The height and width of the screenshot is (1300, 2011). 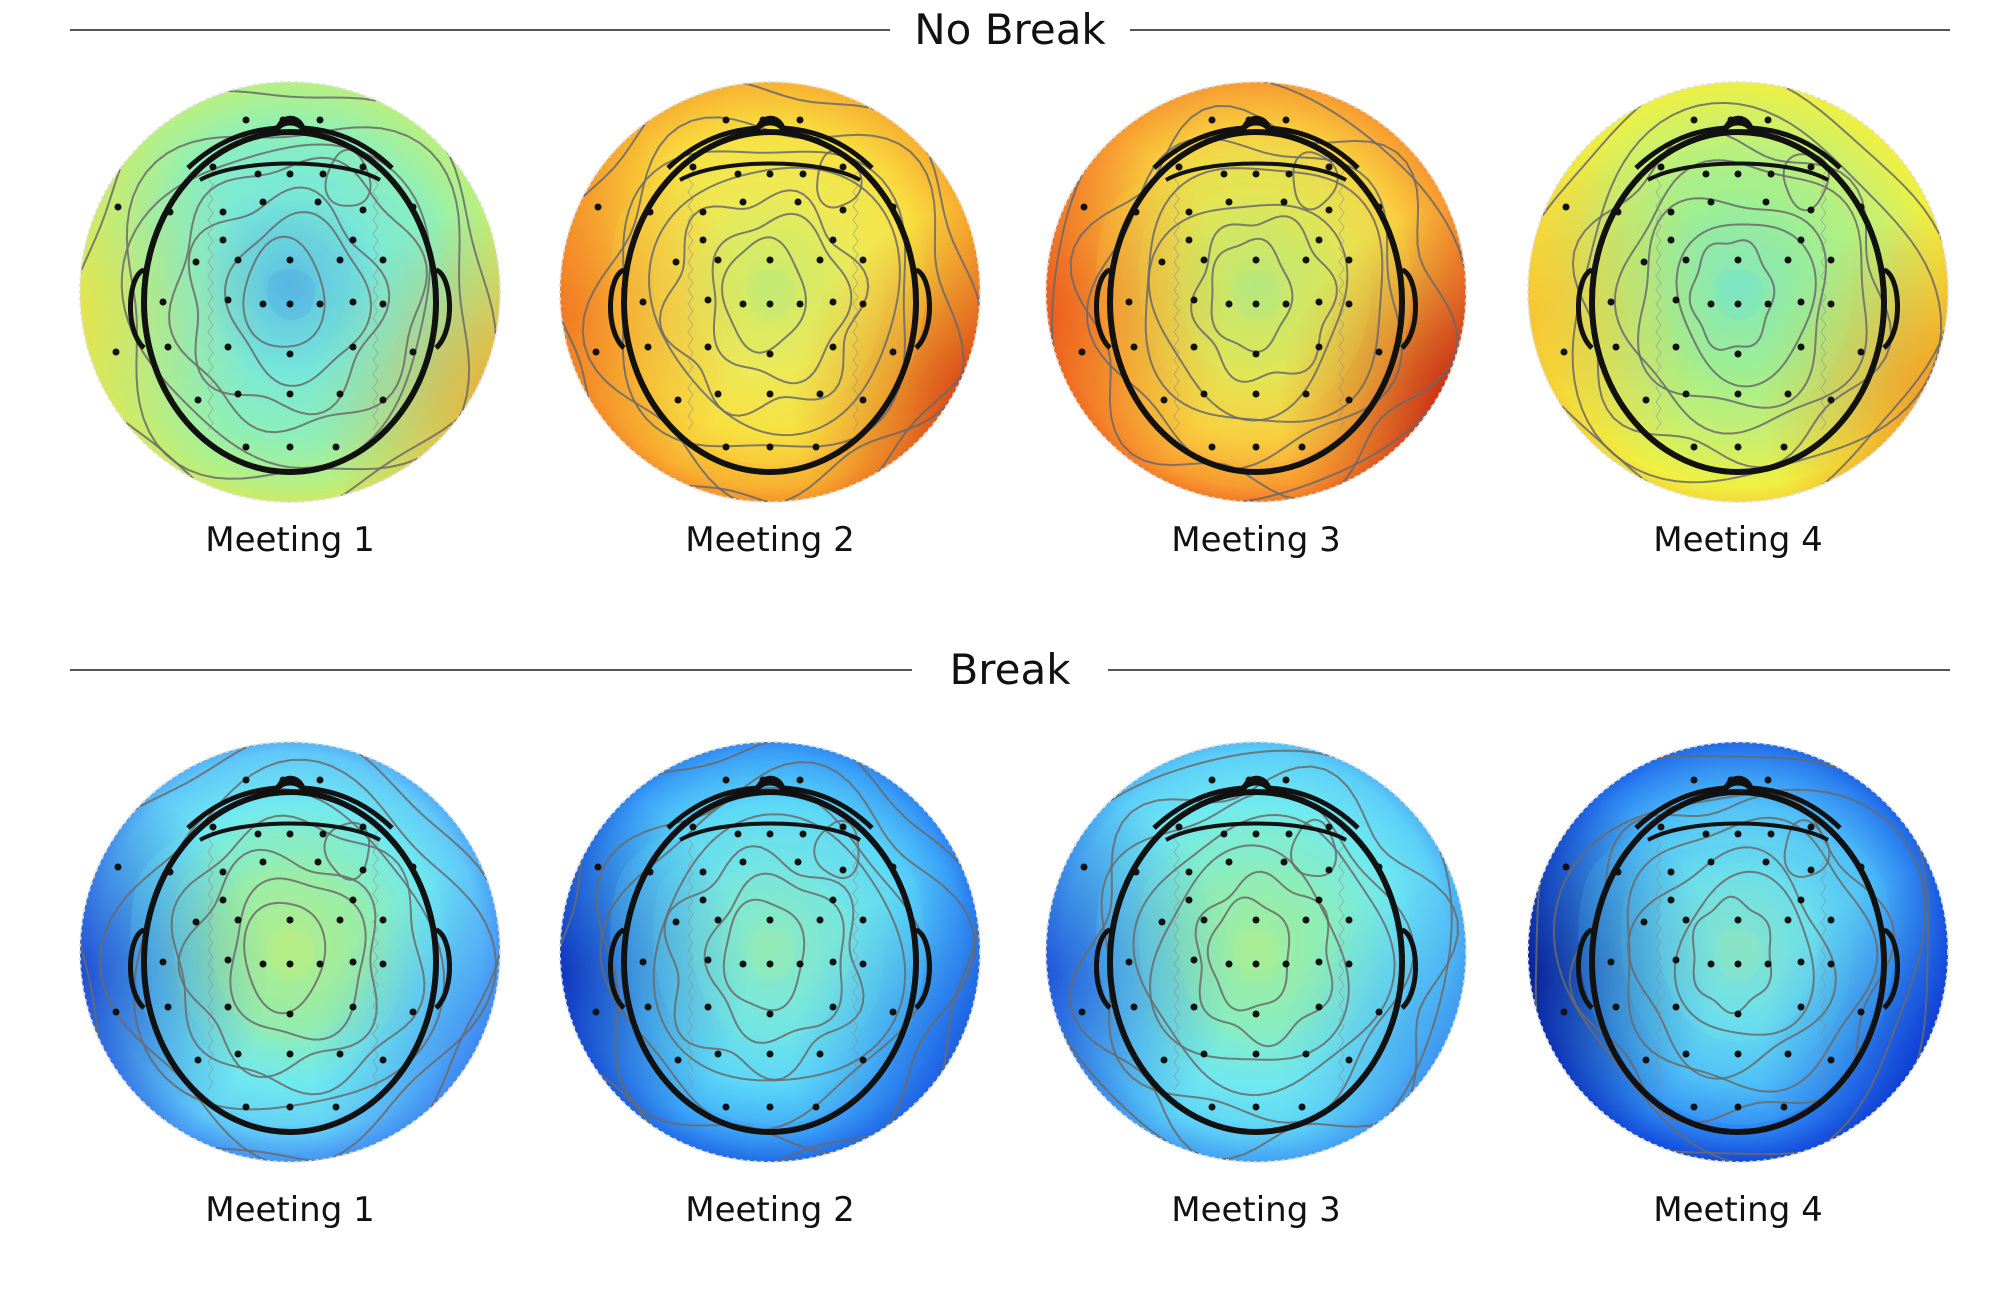 I want to click on topomap-panel: Meeting 1, so click(x=290, y=1000).